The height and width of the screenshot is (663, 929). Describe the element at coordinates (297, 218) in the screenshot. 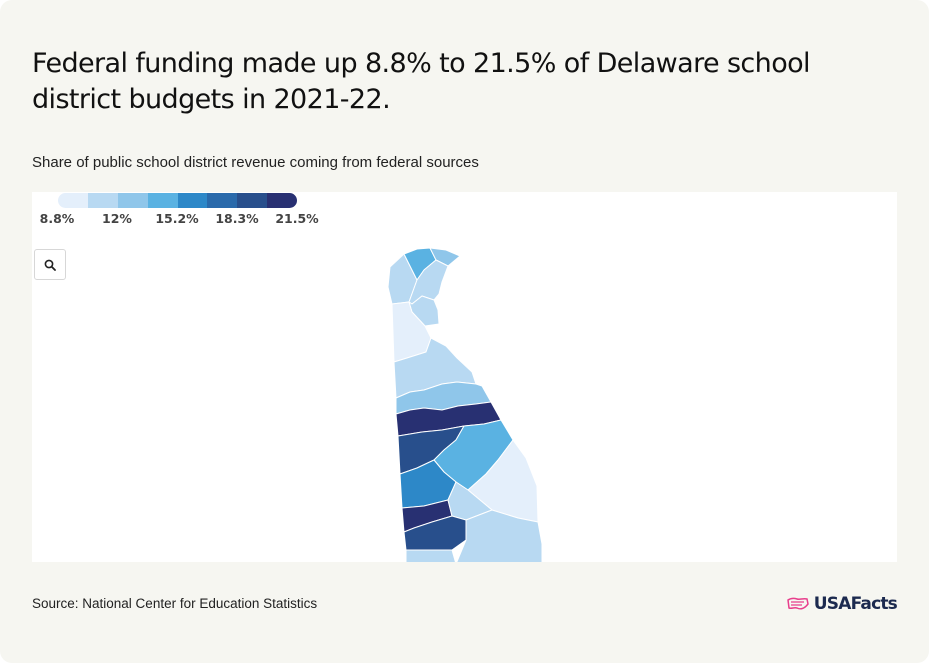

I see `legend-label-max: 21.5%` at that location.